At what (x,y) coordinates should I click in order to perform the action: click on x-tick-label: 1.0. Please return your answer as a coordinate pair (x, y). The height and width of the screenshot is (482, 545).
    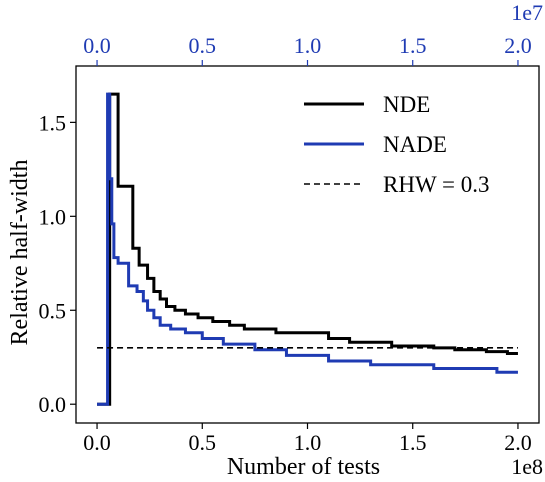
    Looking at the image, I should click on (308, 442).